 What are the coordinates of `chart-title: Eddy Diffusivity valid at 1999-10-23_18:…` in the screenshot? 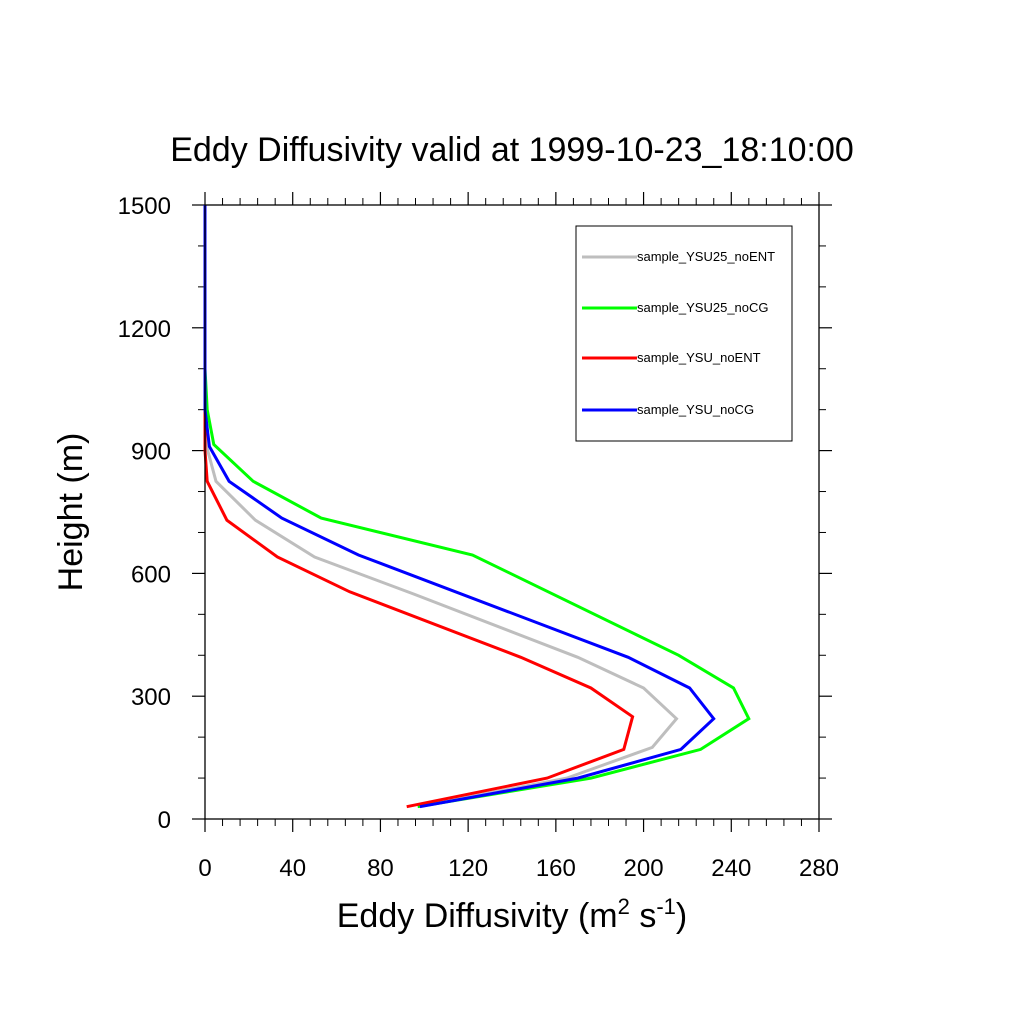 It's located at (512, 150).